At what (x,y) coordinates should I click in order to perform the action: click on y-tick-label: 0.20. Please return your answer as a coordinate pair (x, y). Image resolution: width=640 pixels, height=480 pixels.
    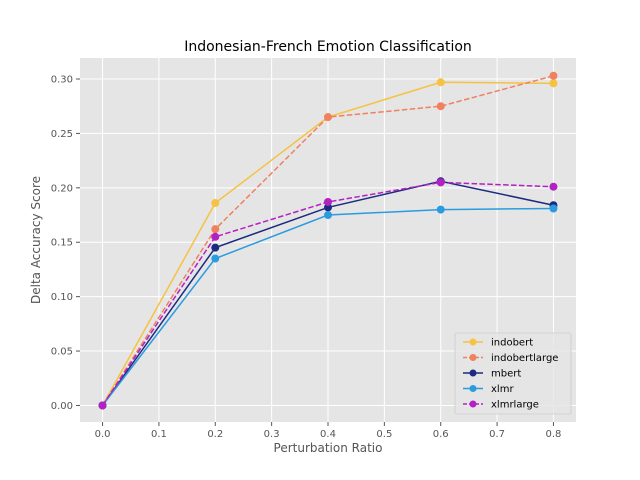
    Looking at the image, I should click on (62, 188).